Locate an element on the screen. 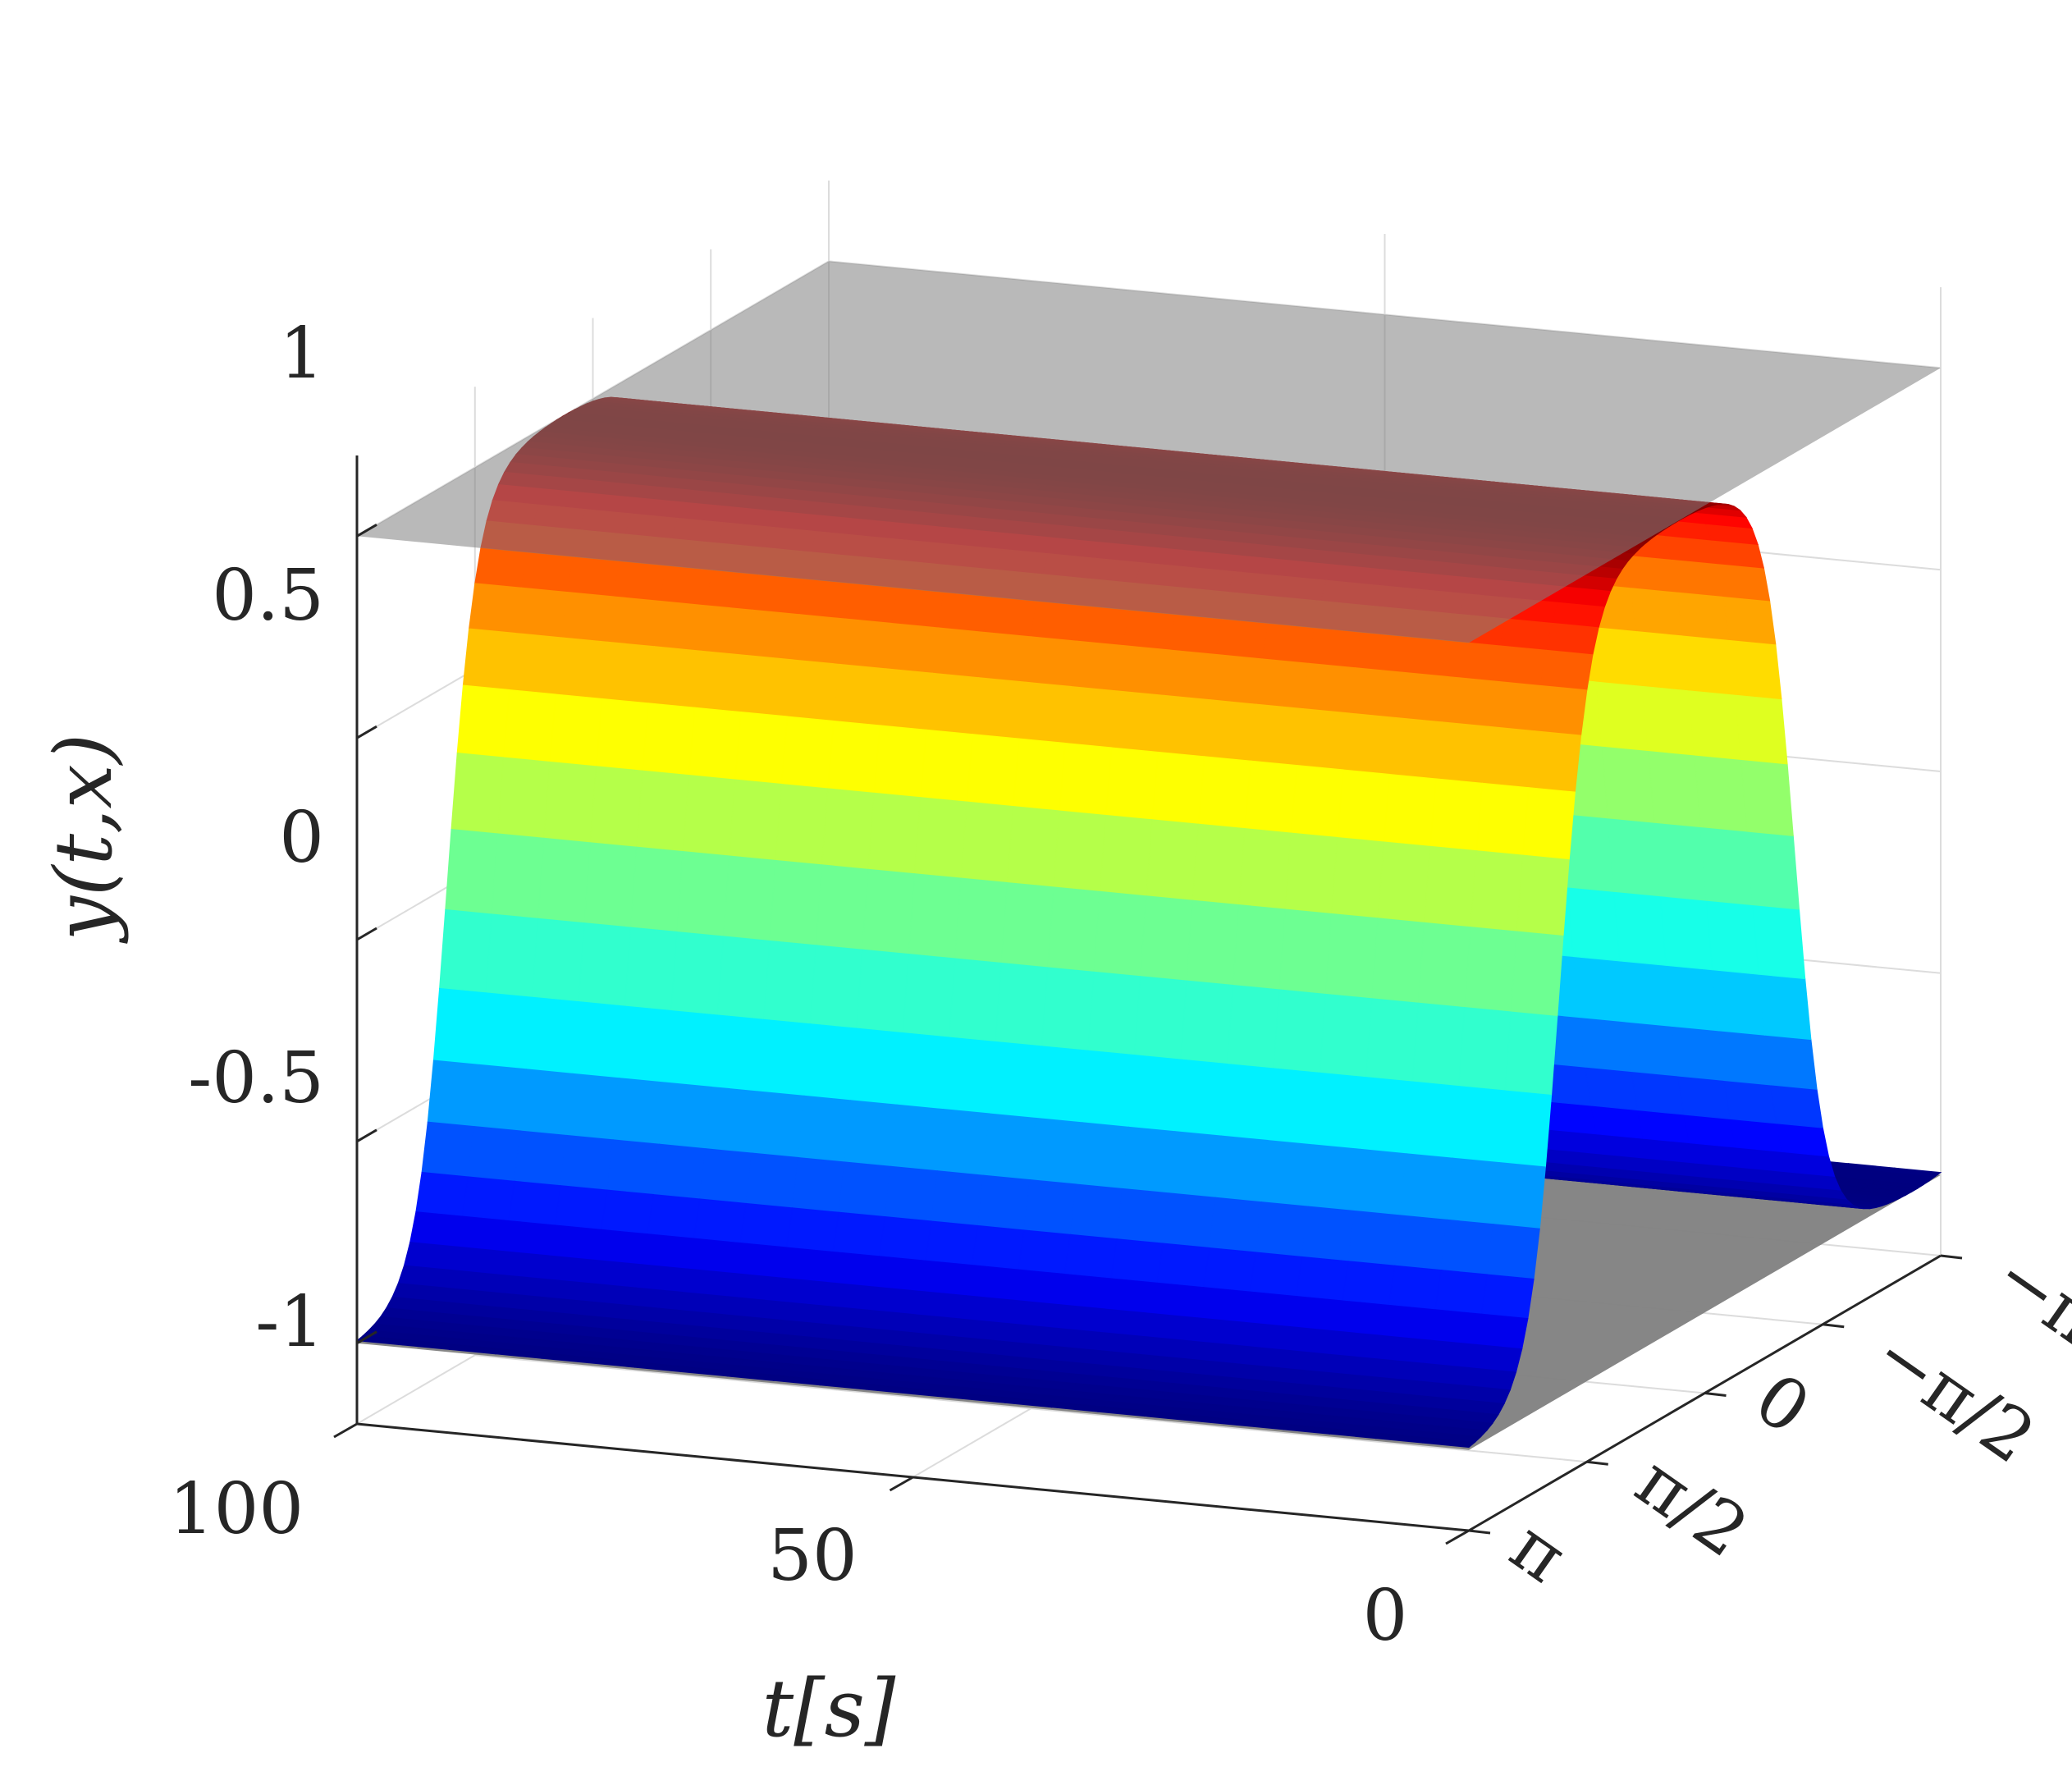 Image resolution: width=2072 pixels, height=1785 pixels. z-tick-label: 0.5 is located at coordinates (268, 596).